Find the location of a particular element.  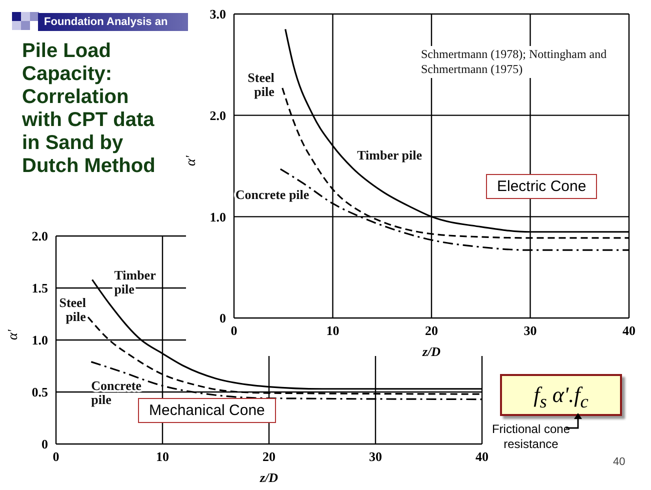

text: Foundation Analysis an is located at coordinates (113, 22).